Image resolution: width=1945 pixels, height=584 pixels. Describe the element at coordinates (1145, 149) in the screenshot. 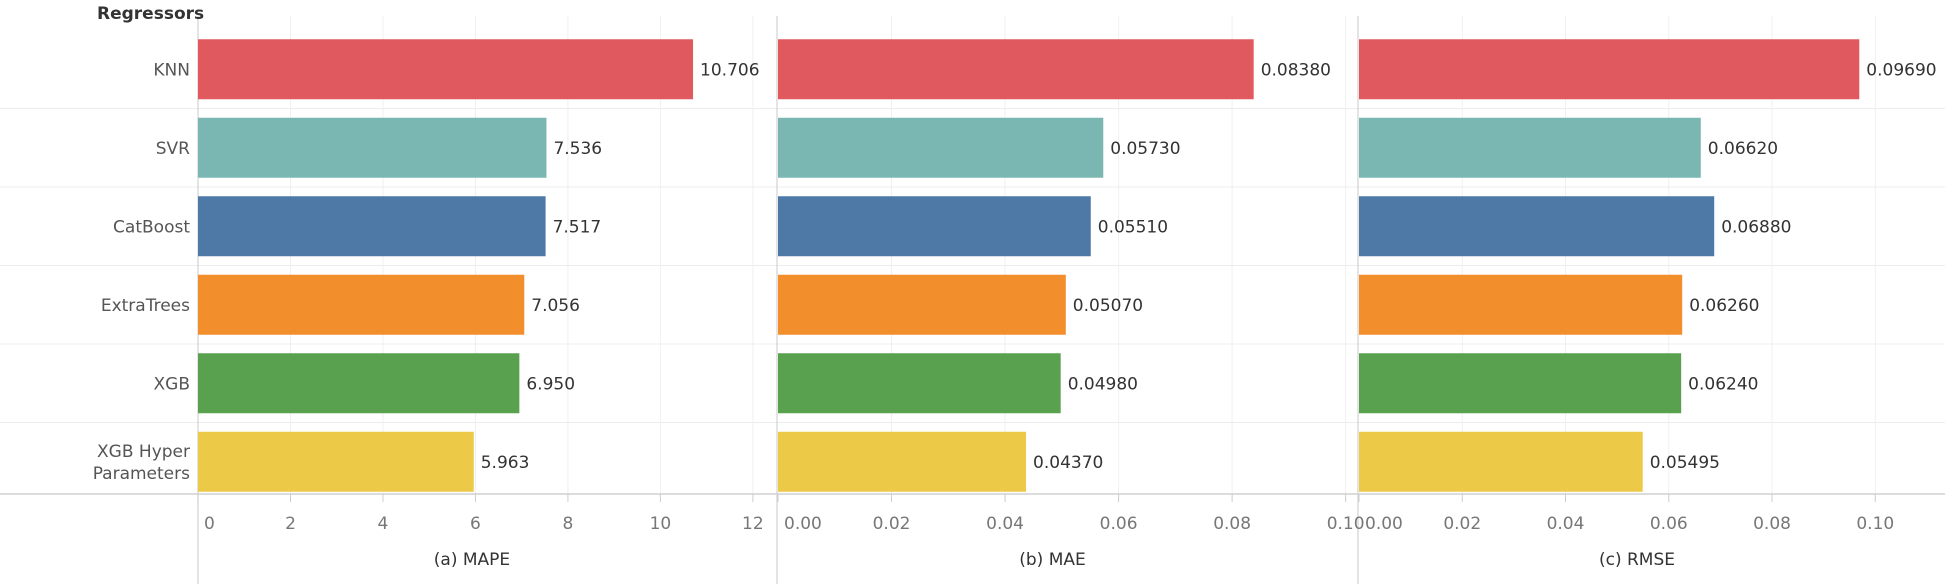

I see `value-label: 0.05730` at that location.